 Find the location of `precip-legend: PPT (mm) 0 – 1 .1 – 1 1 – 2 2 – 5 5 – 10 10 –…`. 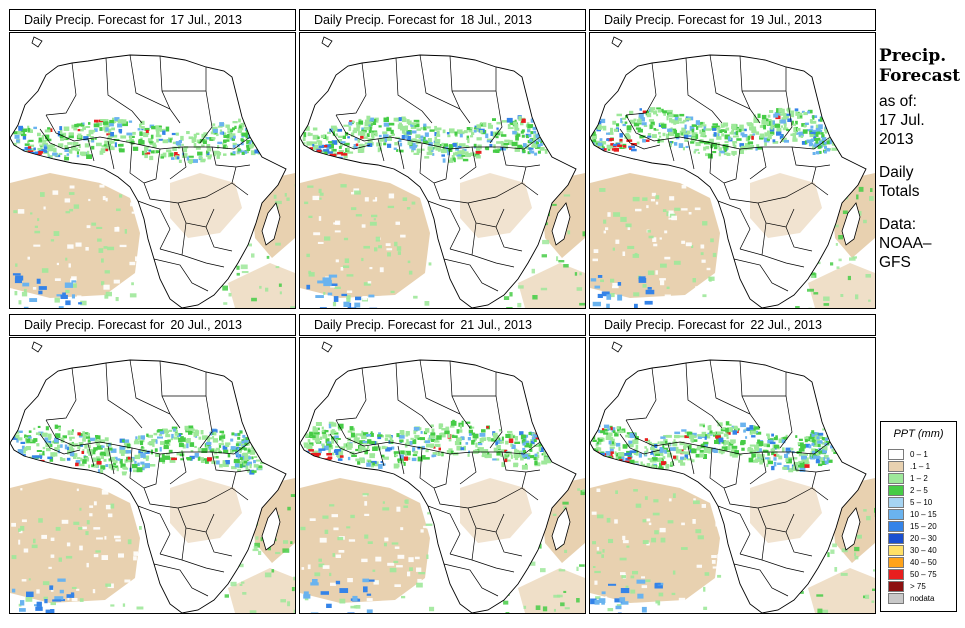

precip-legend: PPT (mm) 0 – 1 .1 – 1 1 – 2 2 – 5 5 – 10 10 –… is located at coordinates (918, 516).